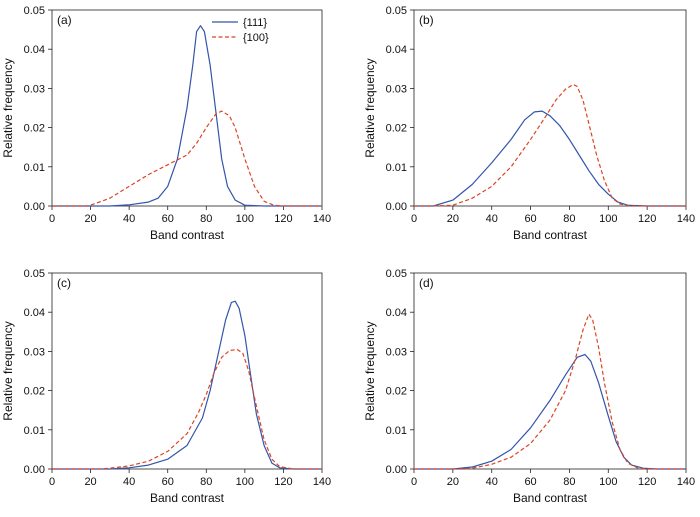 The width and height of the screenshot is (700, 517). What do you see at coordinates (64, 20) in the screenshot?
I see `panel-letter: (a)` at bounding box center [64, 20].